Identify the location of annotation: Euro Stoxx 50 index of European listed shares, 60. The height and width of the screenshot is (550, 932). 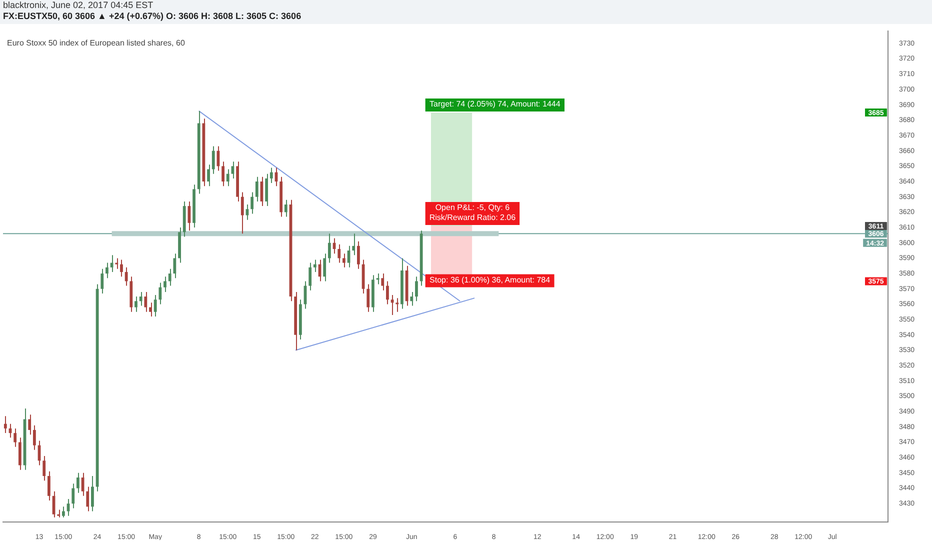
(96, 43).